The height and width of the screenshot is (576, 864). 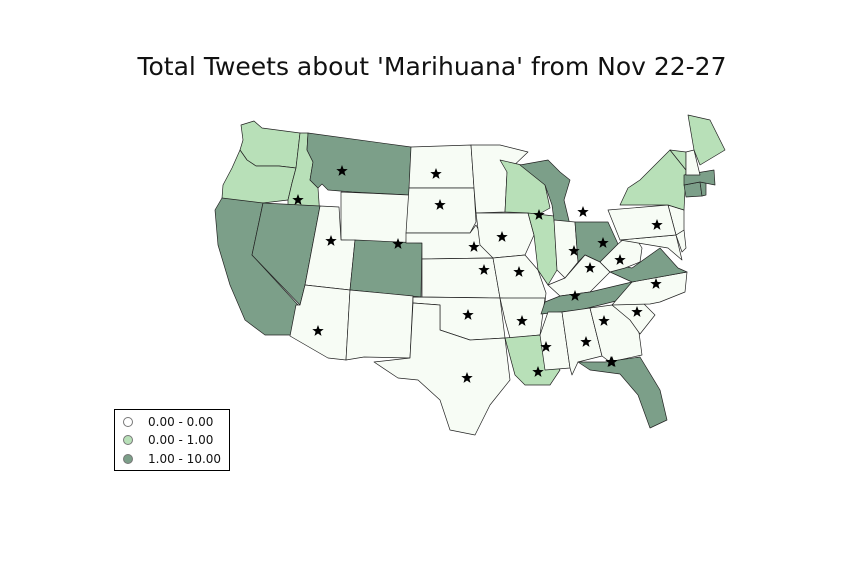 What do you see at coordinates (359, 164) in the screenshot?
I see `state-mt` at bounding box center [359, 164].